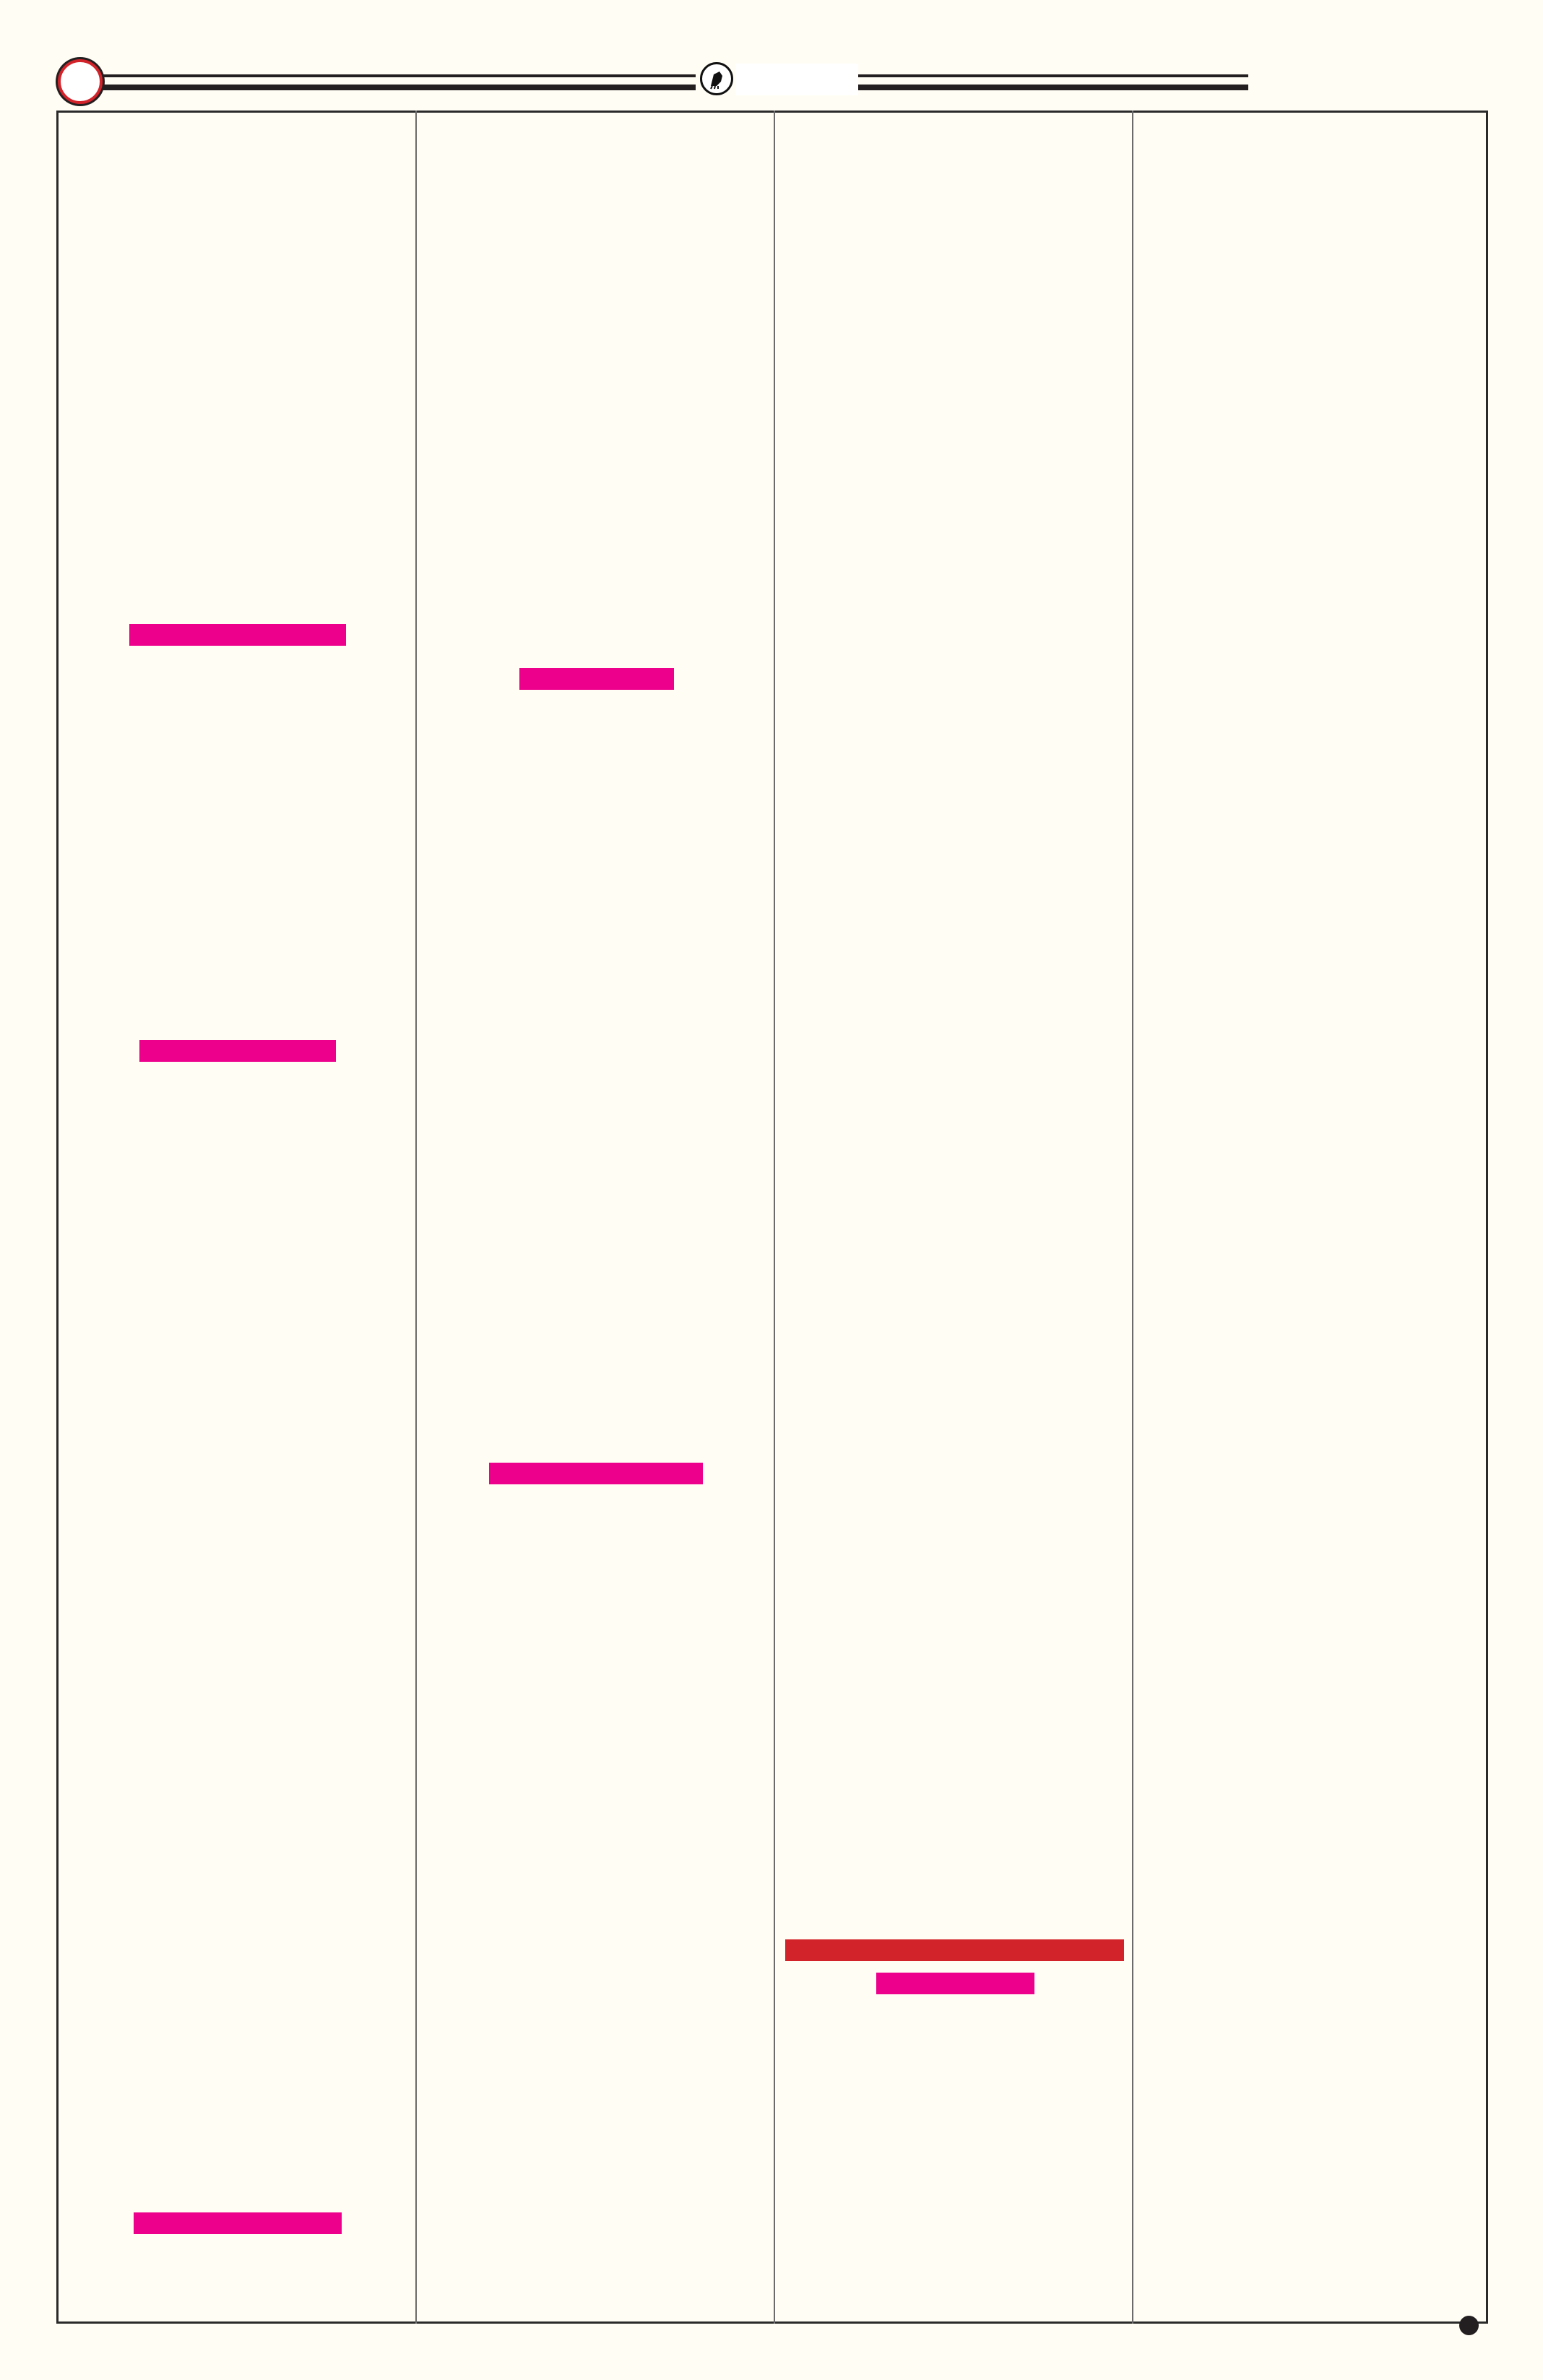  What do you see at coordinates (716, 78) in the screenshot?
I see `emblem-medallion-icon` at bounding box center [716, 78].